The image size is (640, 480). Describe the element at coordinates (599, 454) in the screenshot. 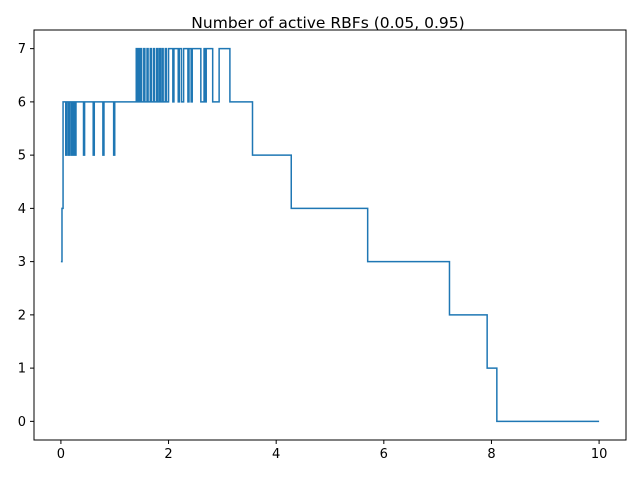

I see `x-tick-label: 10` at that location.